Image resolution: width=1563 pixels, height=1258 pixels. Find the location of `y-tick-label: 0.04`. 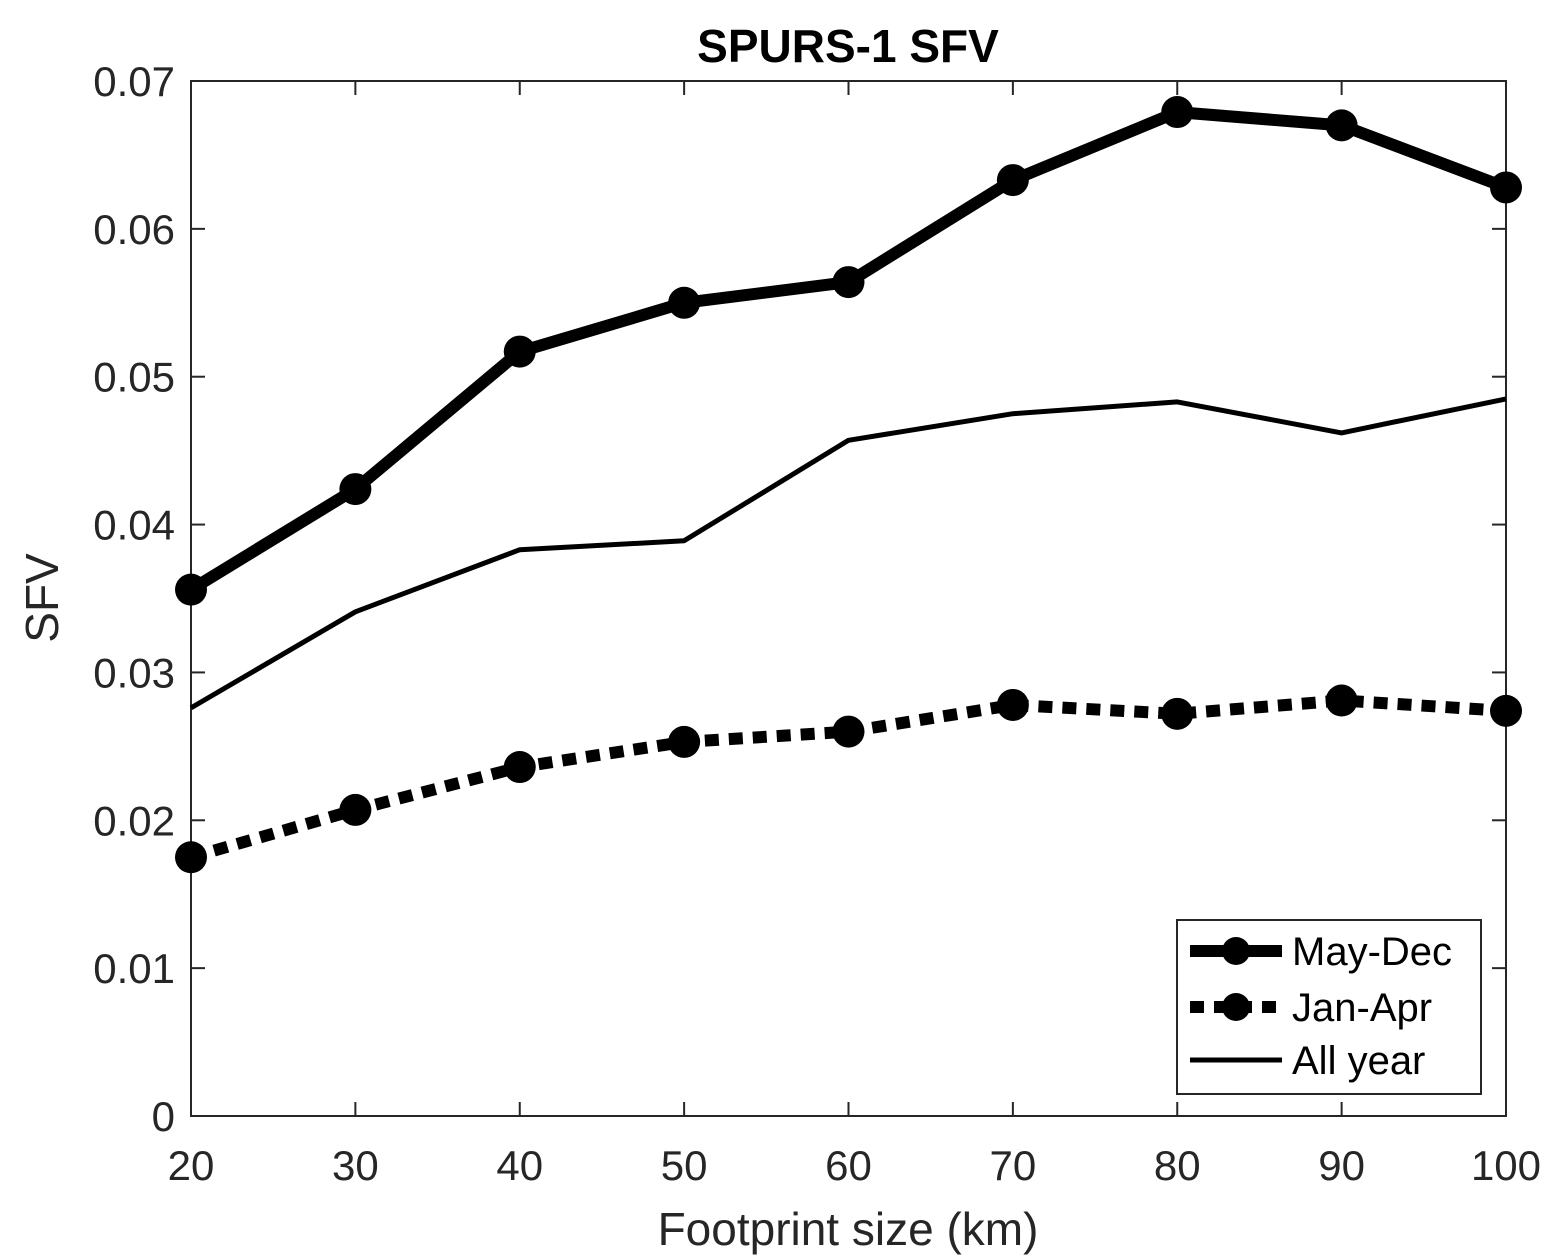

y-tick-label: 0.04 is located at coordinates (134, 525).